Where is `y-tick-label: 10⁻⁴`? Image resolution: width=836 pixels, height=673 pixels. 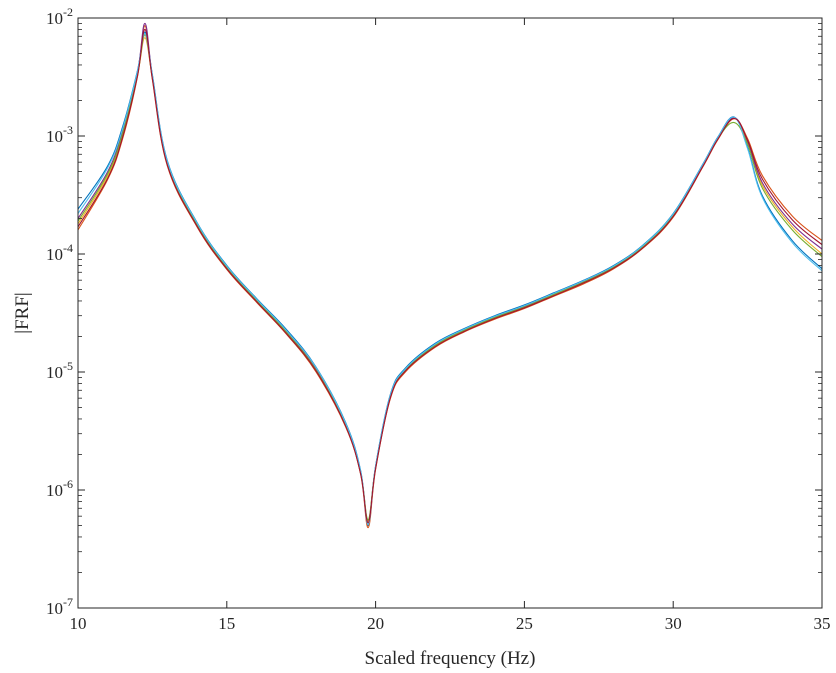
y-tick-label: 10⁻⁴ is located at coordinates (59, 252).